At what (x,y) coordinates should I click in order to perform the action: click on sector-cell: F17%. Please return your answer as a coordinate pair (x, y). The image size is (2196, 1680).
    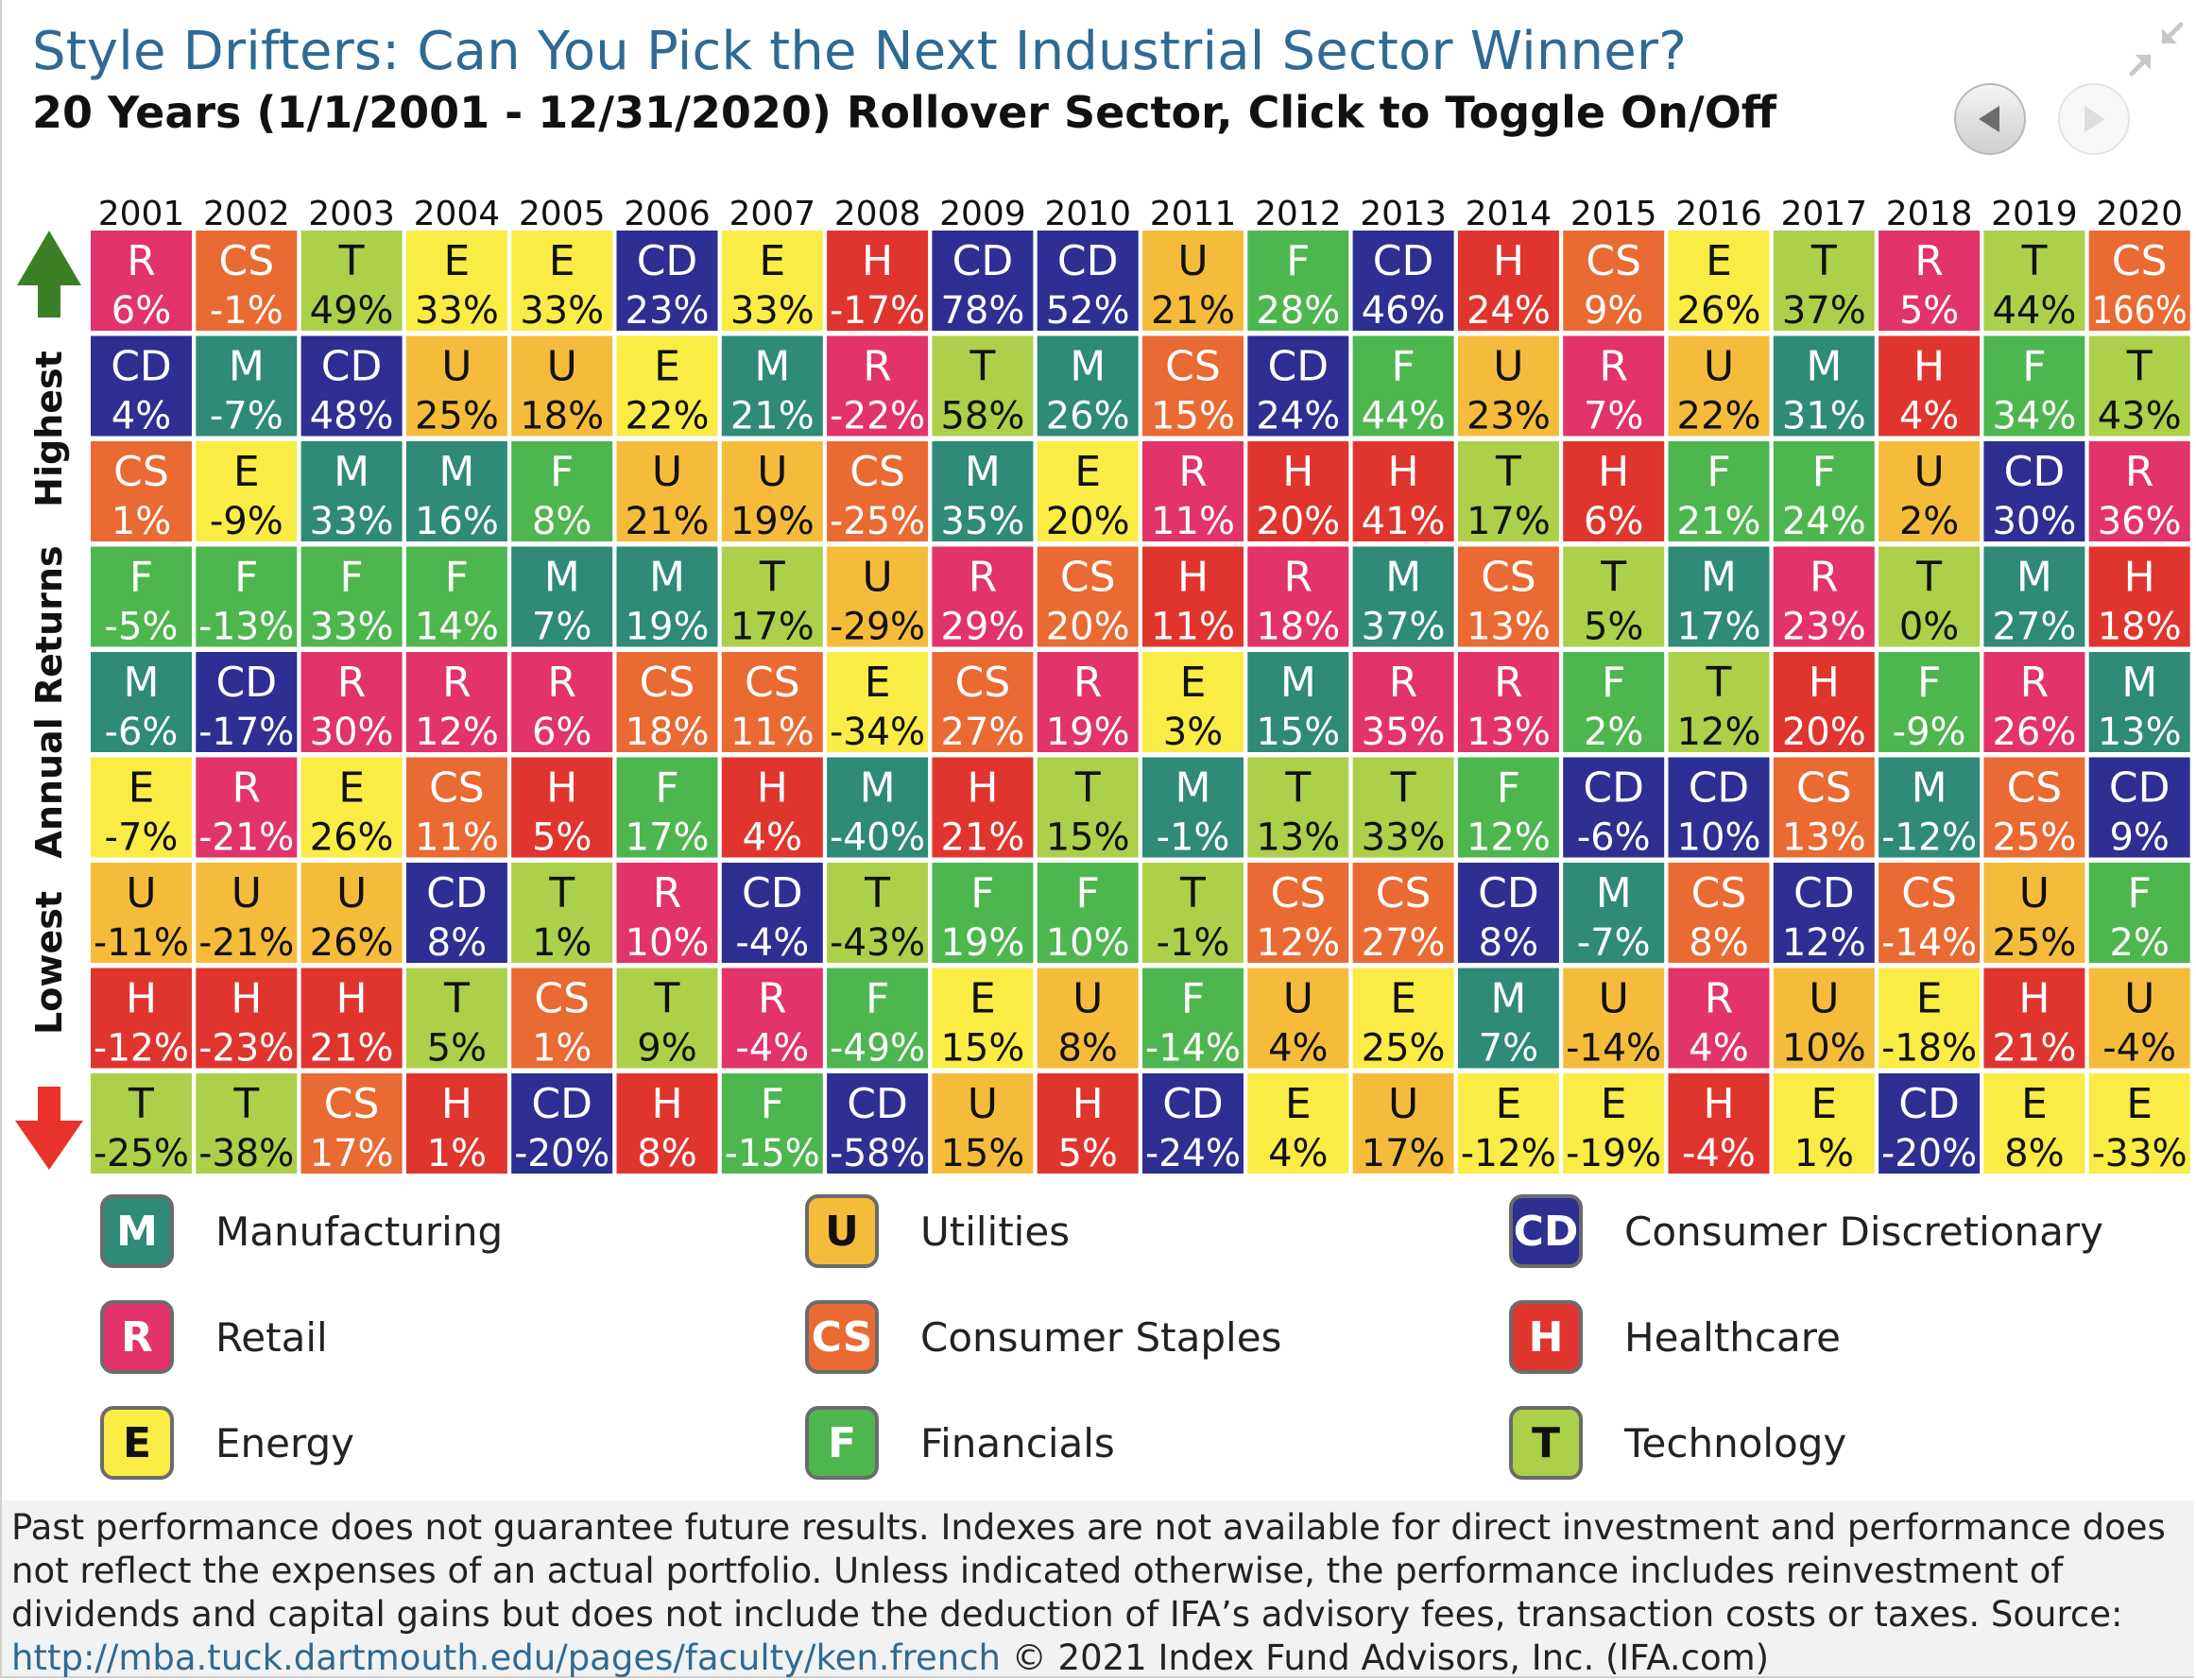
    Looking at the image, I should click on (667, 808).